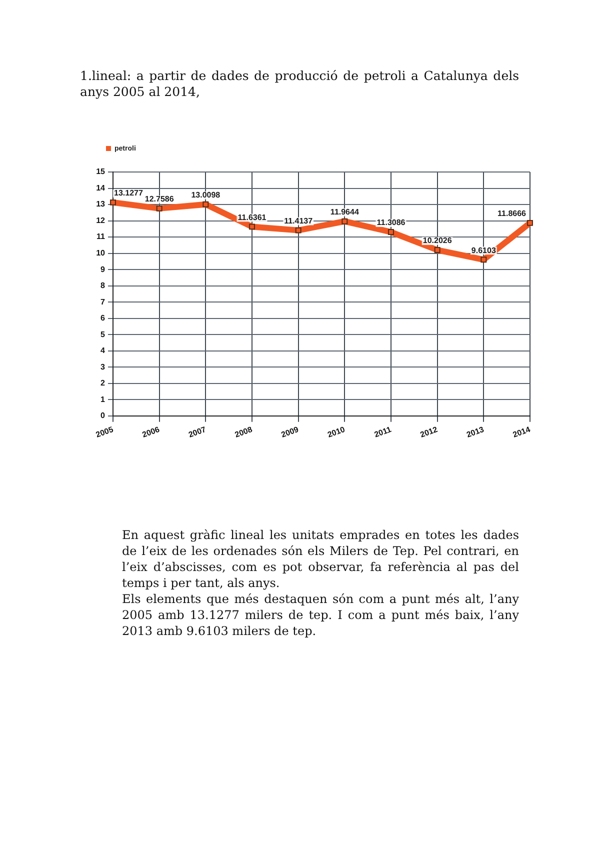 The height and width of the screenshot is (848, 599). What do you see at coordinates (522, 432) in the screenshot?
I see `x-tick-label: 2014` at bounding box center [522, 432].